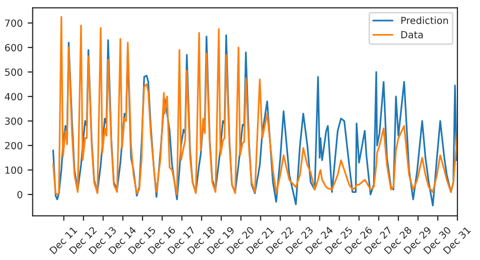 This screenshot has width=480, height=260. What do you see at coordinates (13, 23) in the screenshot?
I see `y-tick-label: 700` at bounding box center [13, 23].